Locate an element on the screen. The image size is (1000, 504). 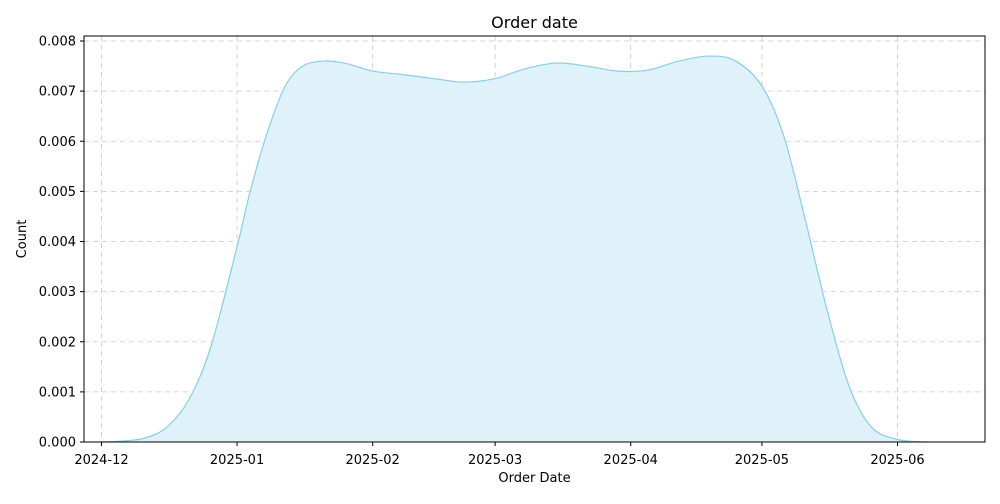
chart-title: Order date is located at coordinates (534, 22).